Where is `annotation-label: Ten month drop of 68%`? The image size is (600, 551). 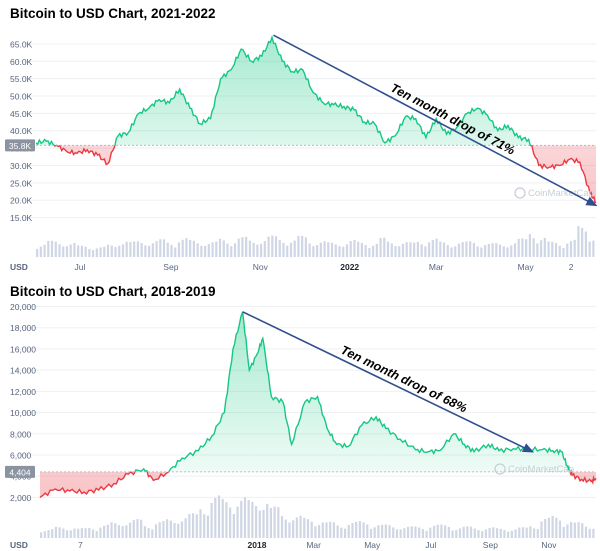
annotation-label: Ten month drop of 68% is located at coordinates (403, 379).